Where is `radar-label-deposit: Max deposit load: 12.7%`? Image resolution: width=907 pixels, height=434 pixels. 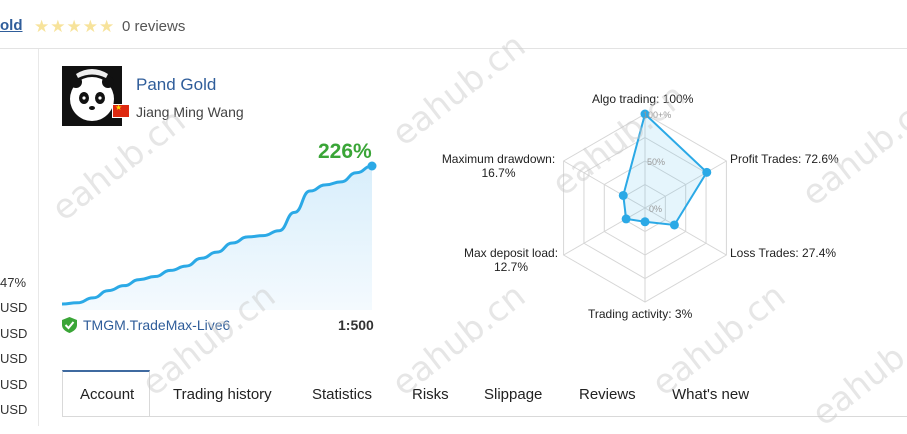
radar-label-deposit: Max deposit load: 12.7% is located at coordinates (511, 260).